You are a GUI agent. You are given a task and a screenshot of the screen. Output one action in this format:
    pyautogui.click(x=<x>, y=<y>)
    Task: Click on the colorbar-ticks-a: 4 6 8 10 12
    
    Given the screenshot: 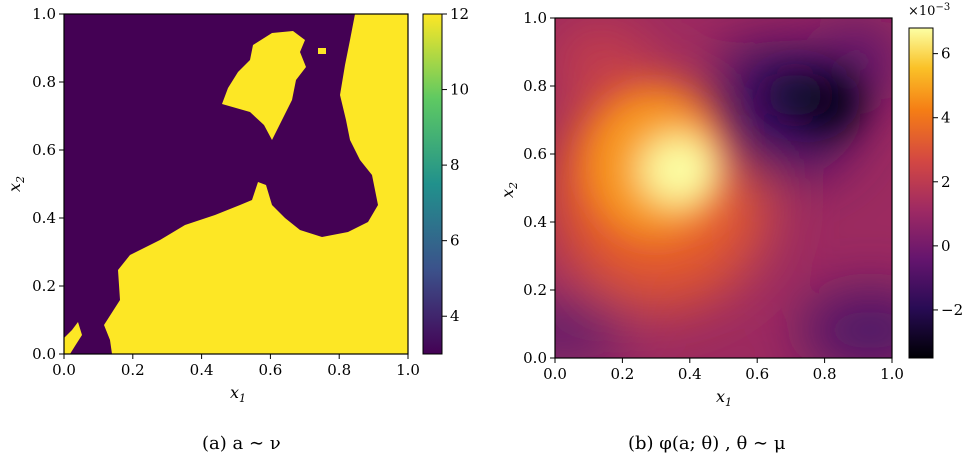 What is the action you would take?
    pyautogui.click(x=455, y=165)
    